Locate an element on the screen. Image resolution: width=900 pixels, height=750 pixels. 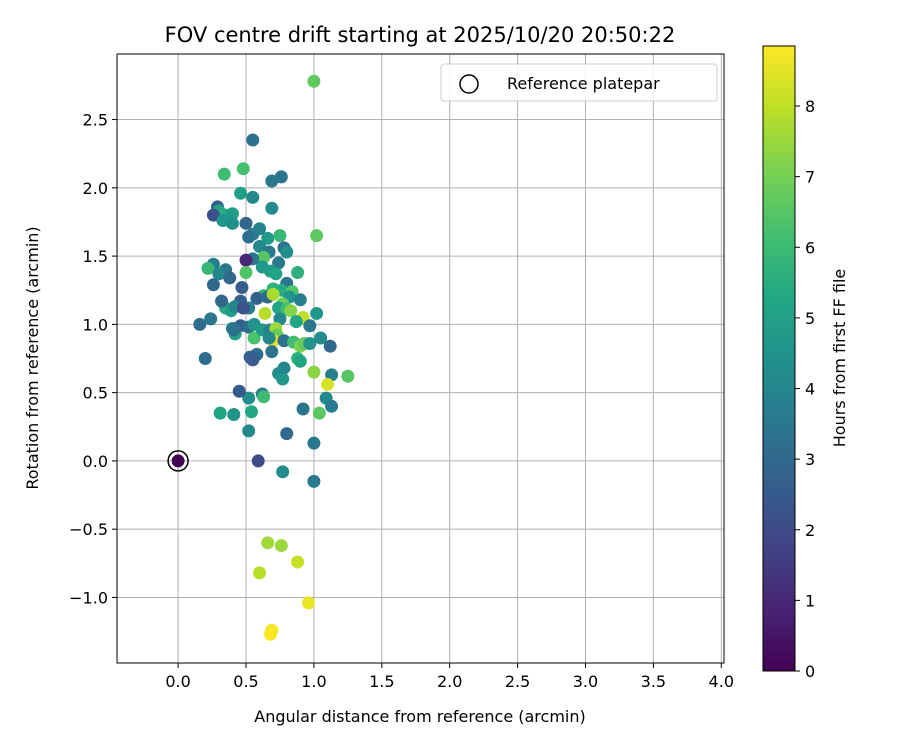
legend-entry-reference: Reference platepar is located at coordinates (583, 83).